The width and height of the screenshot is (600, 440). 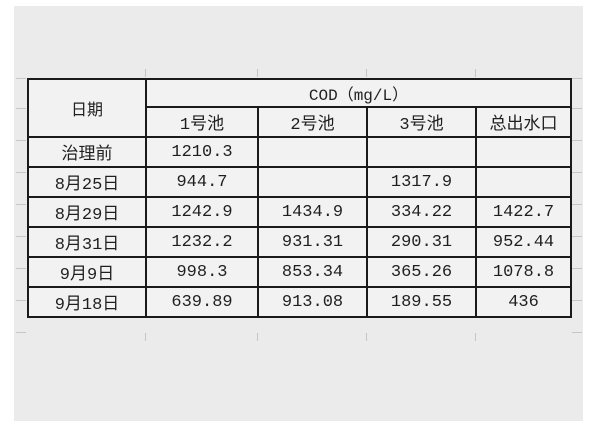 I want to click on table-row: 9月9日 998.3 853.34 365.26 1078.8, so click(x=299, y=272).